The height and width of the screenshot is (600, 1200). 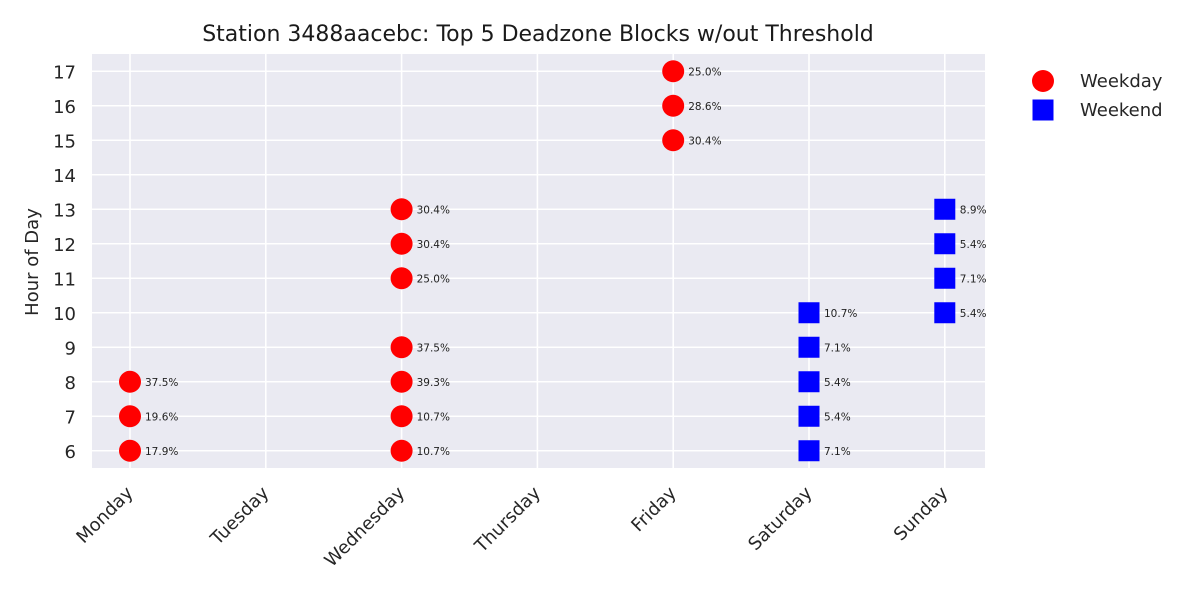 What do you see at coordinates (64, 210) in the screenshot?
I see `y-tick-label: 13` at bounding box center [64, 210].